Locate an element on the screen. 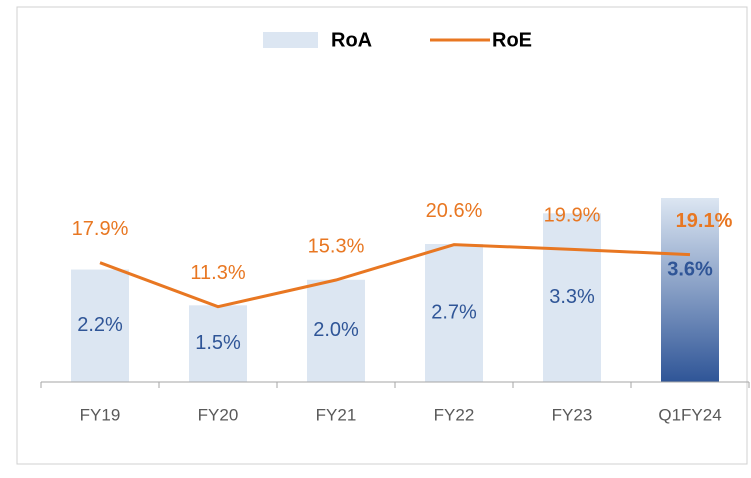 This screenshot has height=478, width=751. legend-label: RoE is located at coordinates (512, 40).